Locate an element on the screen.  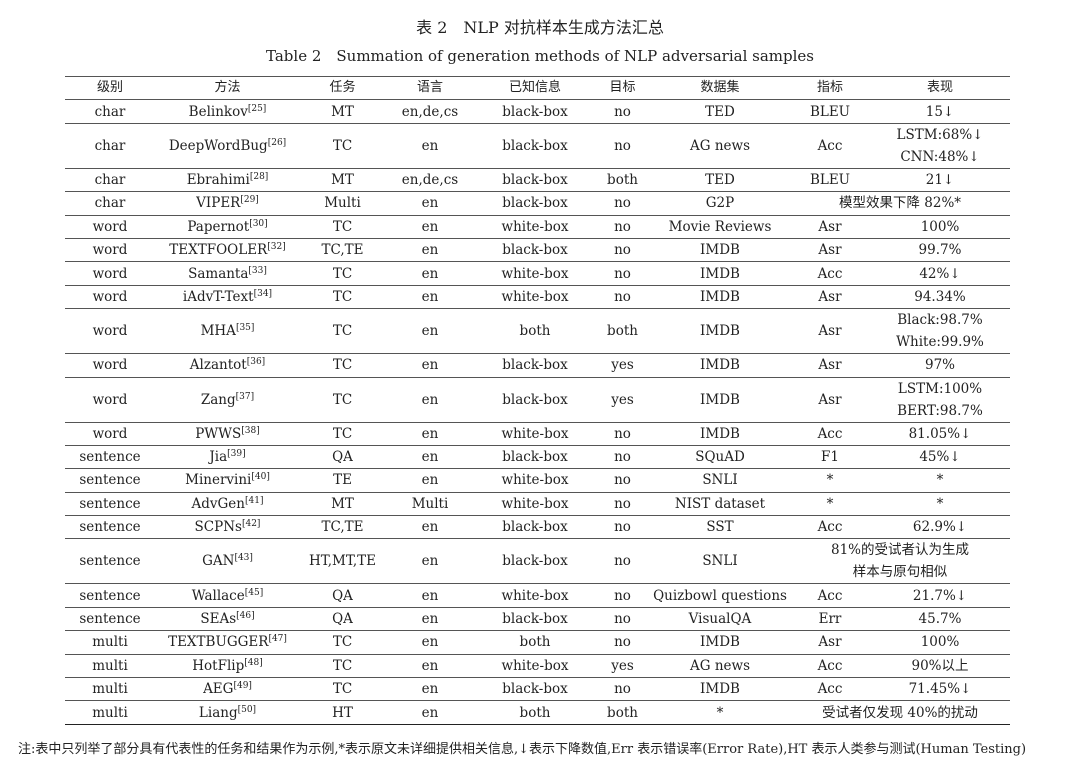
reference: [38] is located at coordinates (250, 430).